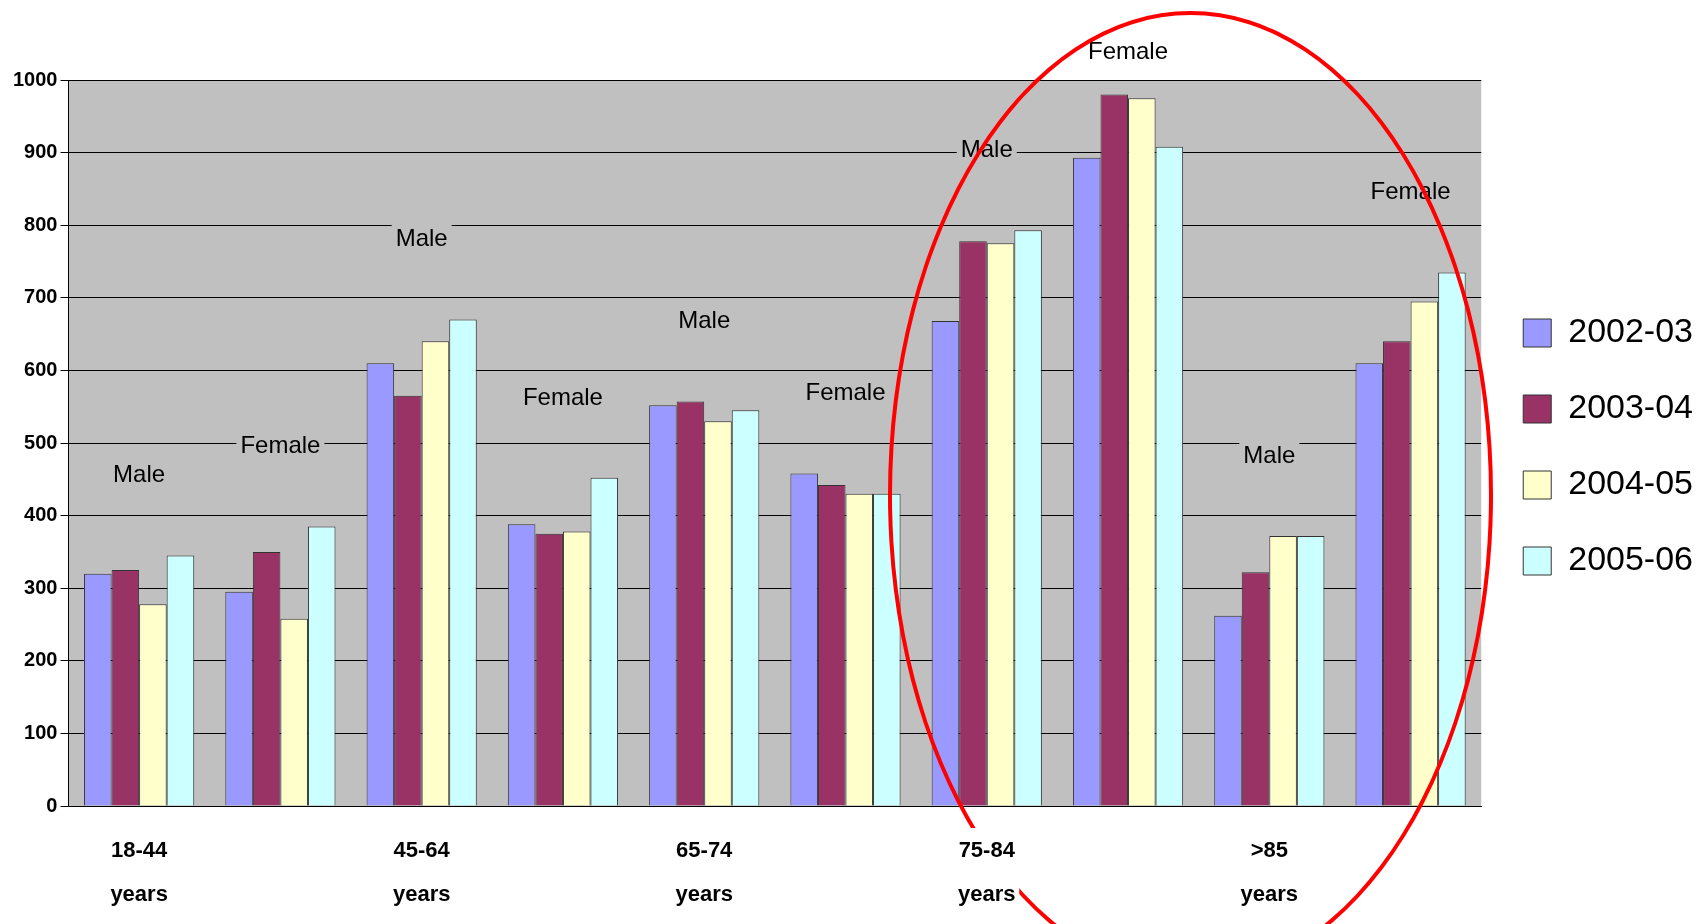 The height and width of the screenshot is (924, 1703). What do you see at coordinates (1630, 330) in the screenshot?
I see `legend-label: 2002-03` at bounding box center [1630, 330].